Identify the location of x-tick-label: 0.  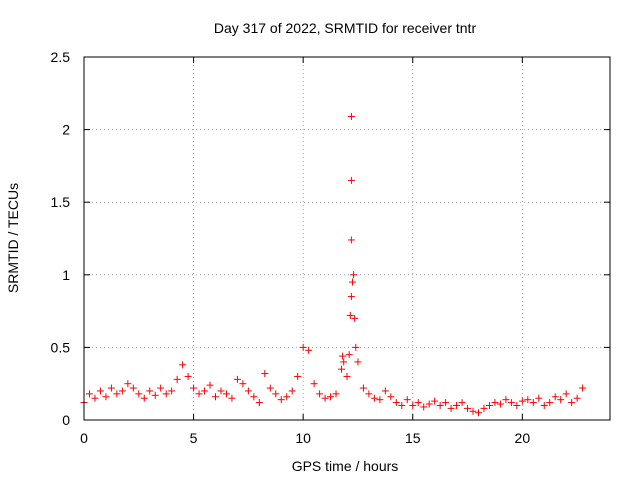
(84, 438).